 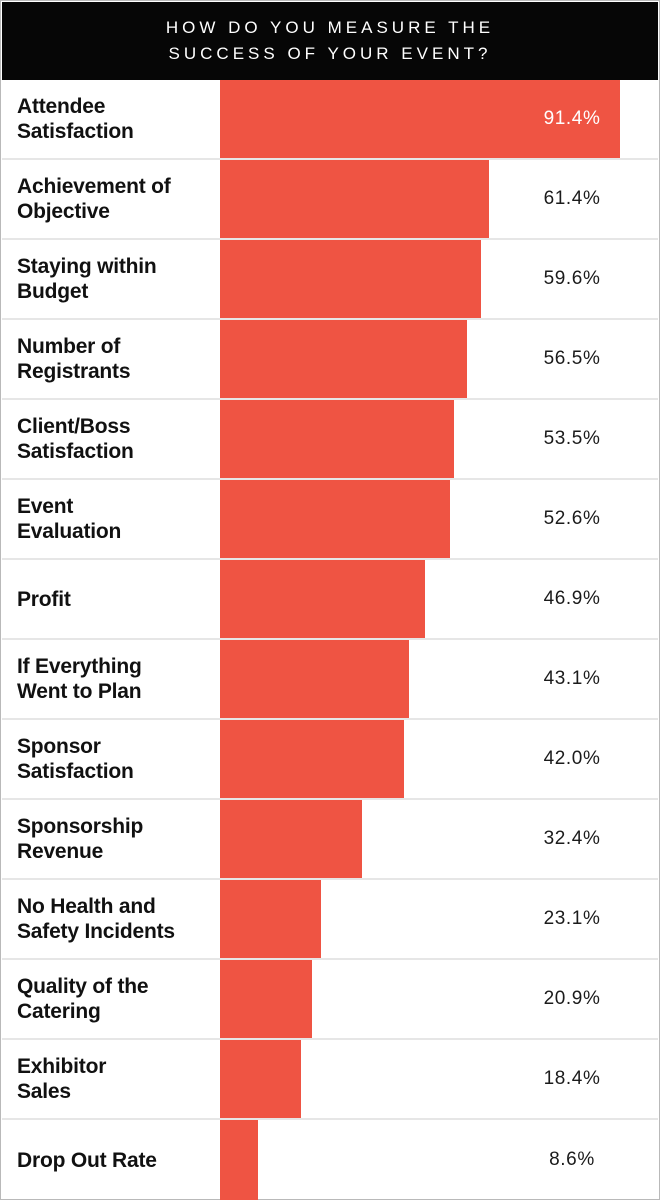 I want to click on category-label: Staying within Budget, so click(x=87, y=279).